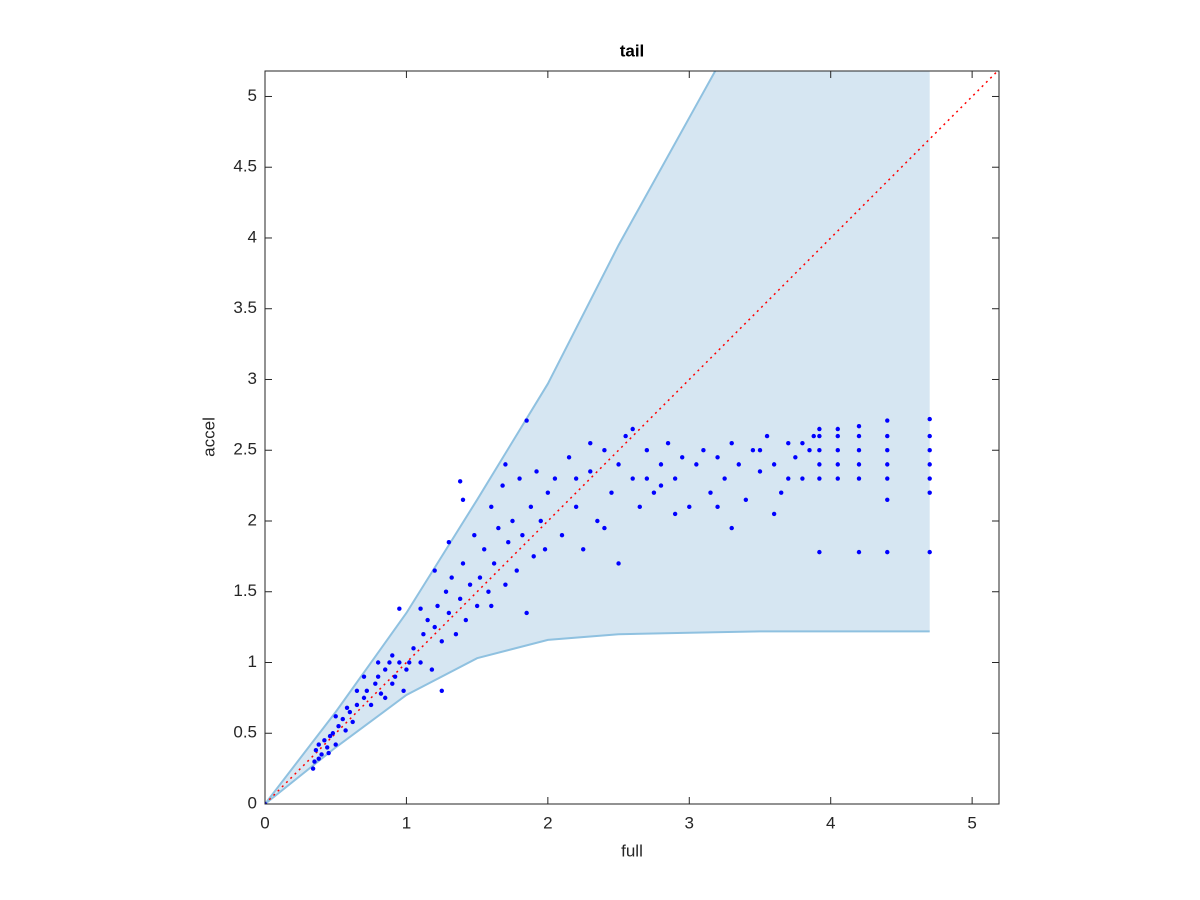 This screenshot has width=1200, height=900. Describe the element at coordinates (252, 661) in the screenshot. I see `y-tick-label: 1` at that location.